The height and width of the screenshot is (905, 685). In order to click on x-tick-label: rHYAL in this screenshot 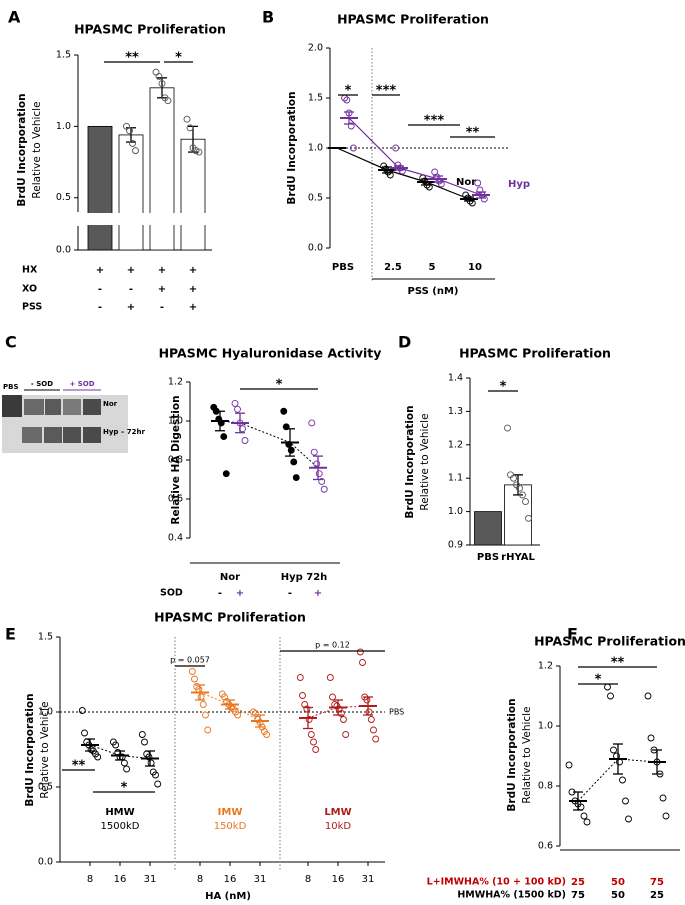, I will do `click(518, 557)`.